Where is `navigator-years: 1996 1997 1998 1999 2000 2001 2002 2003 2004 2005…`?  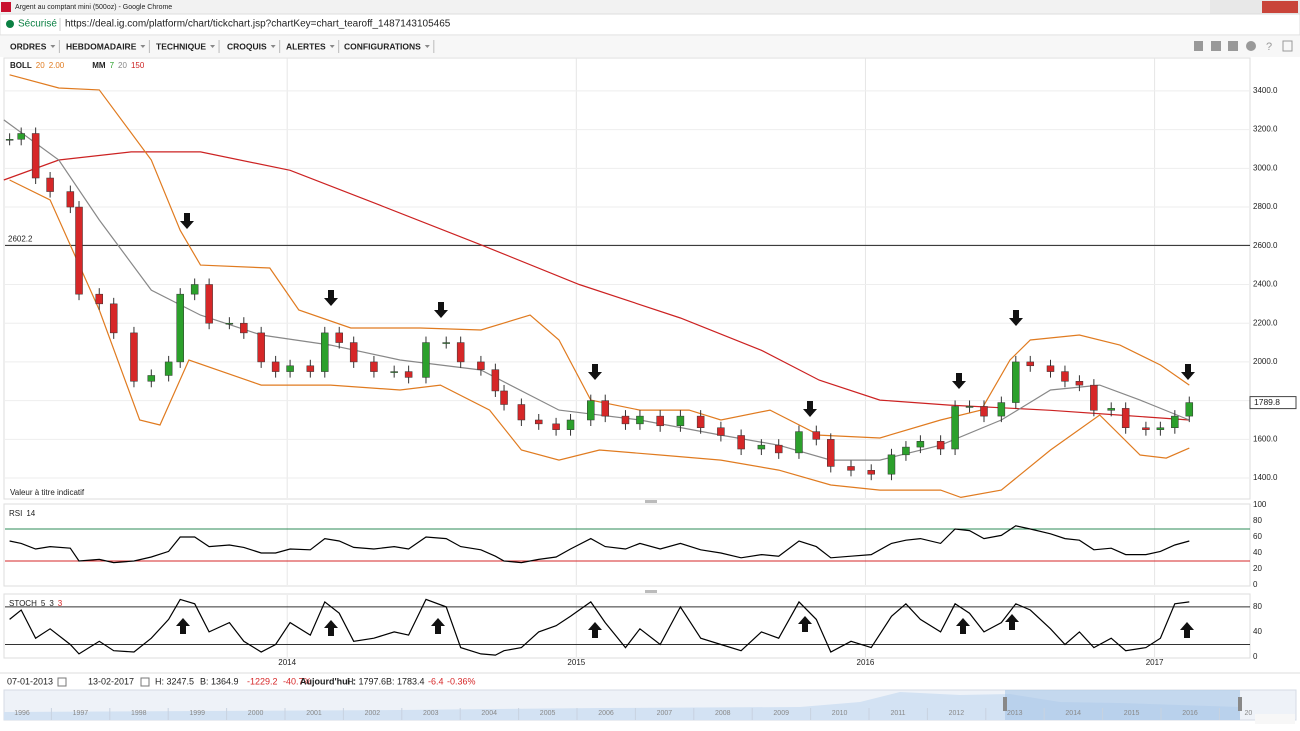 navigator-years: 1996 1997 1998 1999 2000 2001 2002 2003 2004 2005… is located at coordinates (633, 714).